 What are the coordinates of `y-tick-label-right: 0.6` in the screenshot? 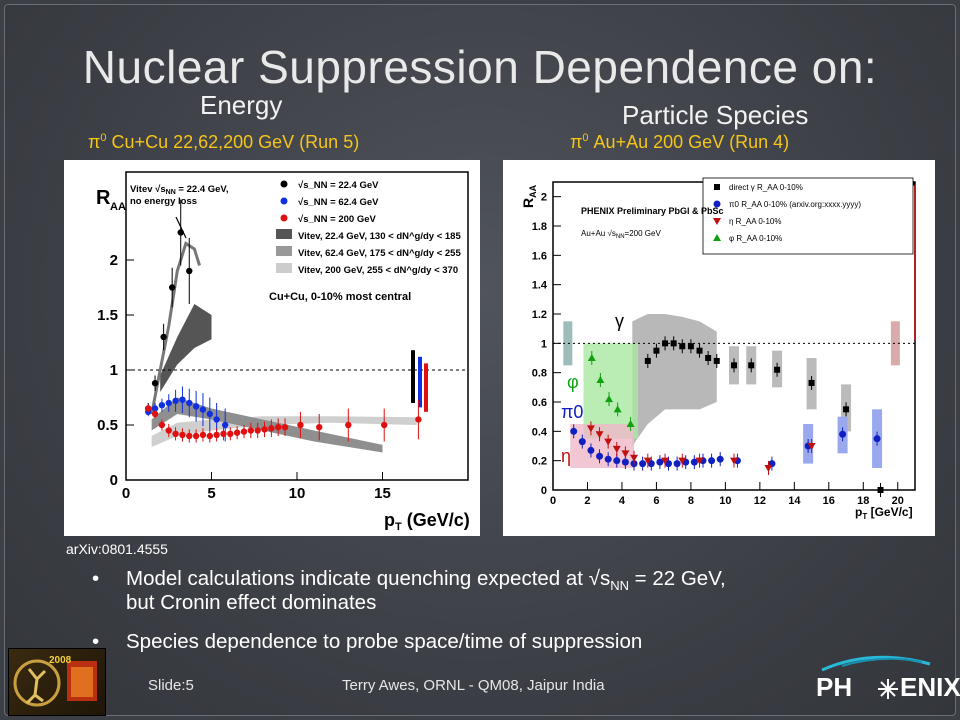 It's located at (539, 403).